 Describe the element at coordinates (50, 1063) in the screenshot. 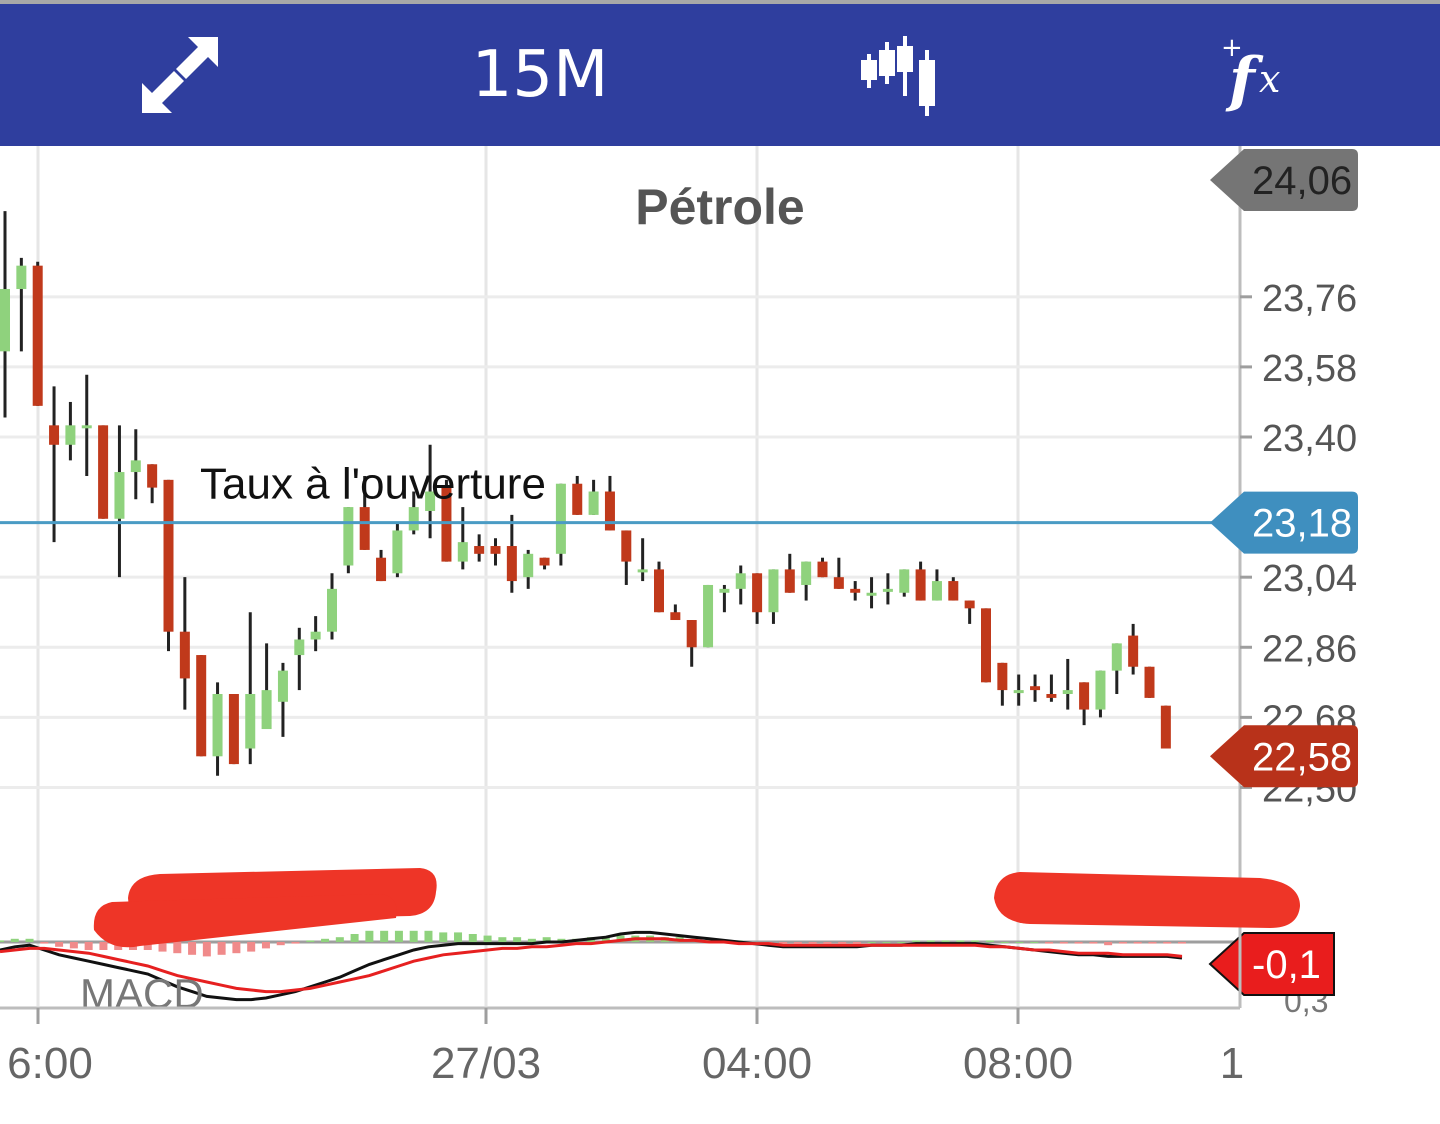

I see `time-tick-label: 6:00` at that location.